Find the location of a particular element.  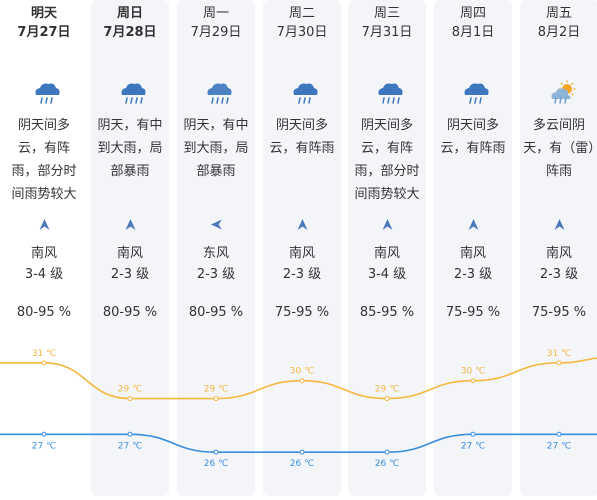

weekday-label: 周一 is located at coordinates (215, 13).